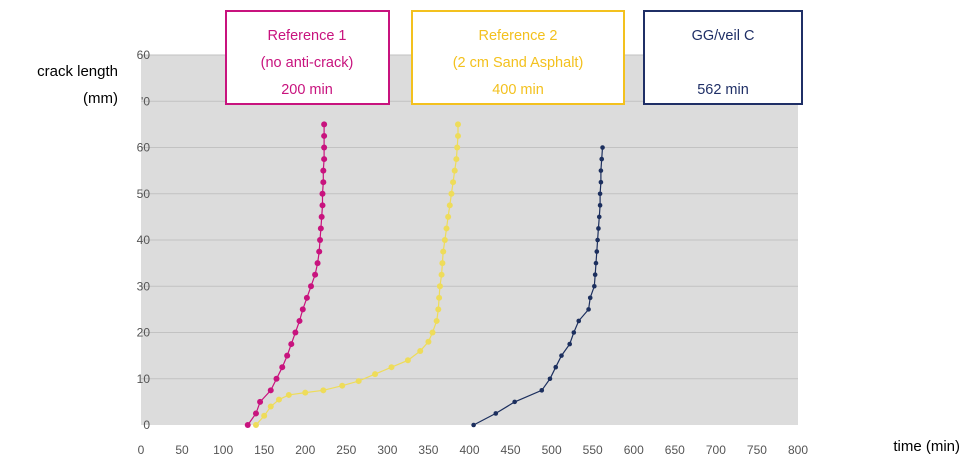  Describe the element at coordinates (723, 90) in the screenshot. I see `annotation-gg-veil-c-line-3: 562 min` at that location.